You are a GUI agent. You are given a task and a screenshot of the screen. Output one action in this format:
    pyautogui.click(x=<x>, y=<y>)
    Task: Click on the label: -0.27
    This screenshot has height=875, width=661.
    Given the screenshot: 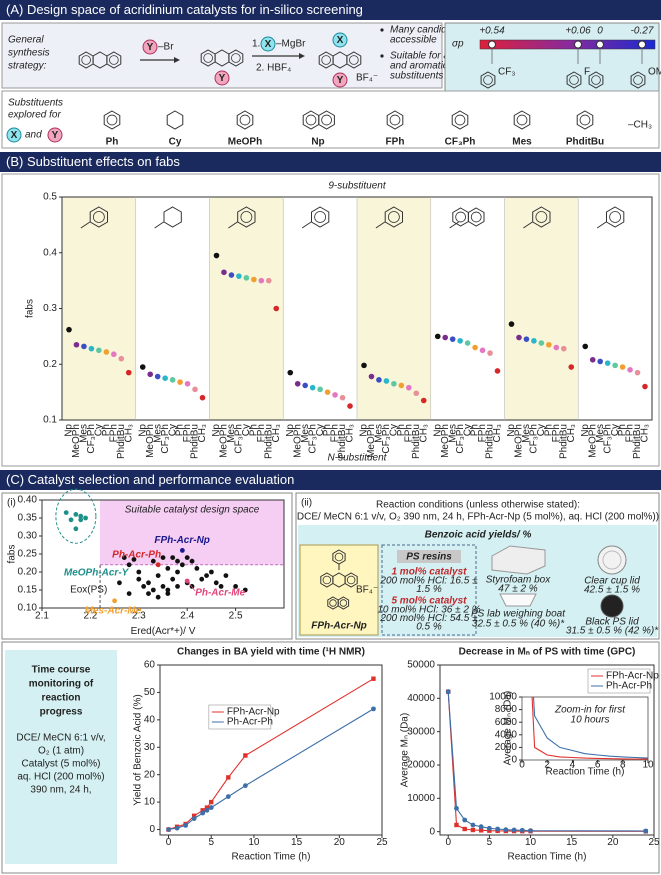 What is the action you would take?
    pyautogui.click(x=642, y=31)
    